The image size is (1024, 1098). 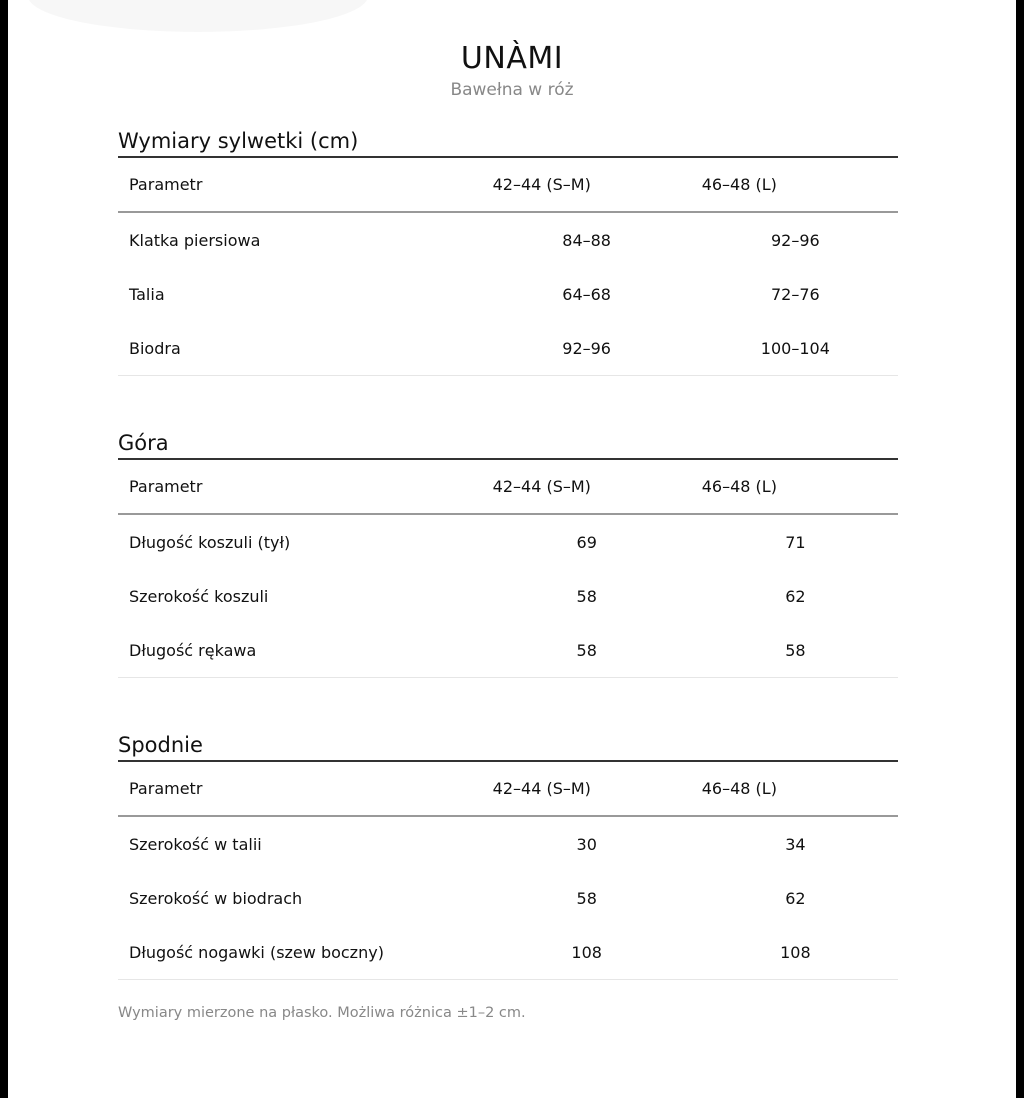 I want to click on value-cell: 69, so click(x=586, y=542).